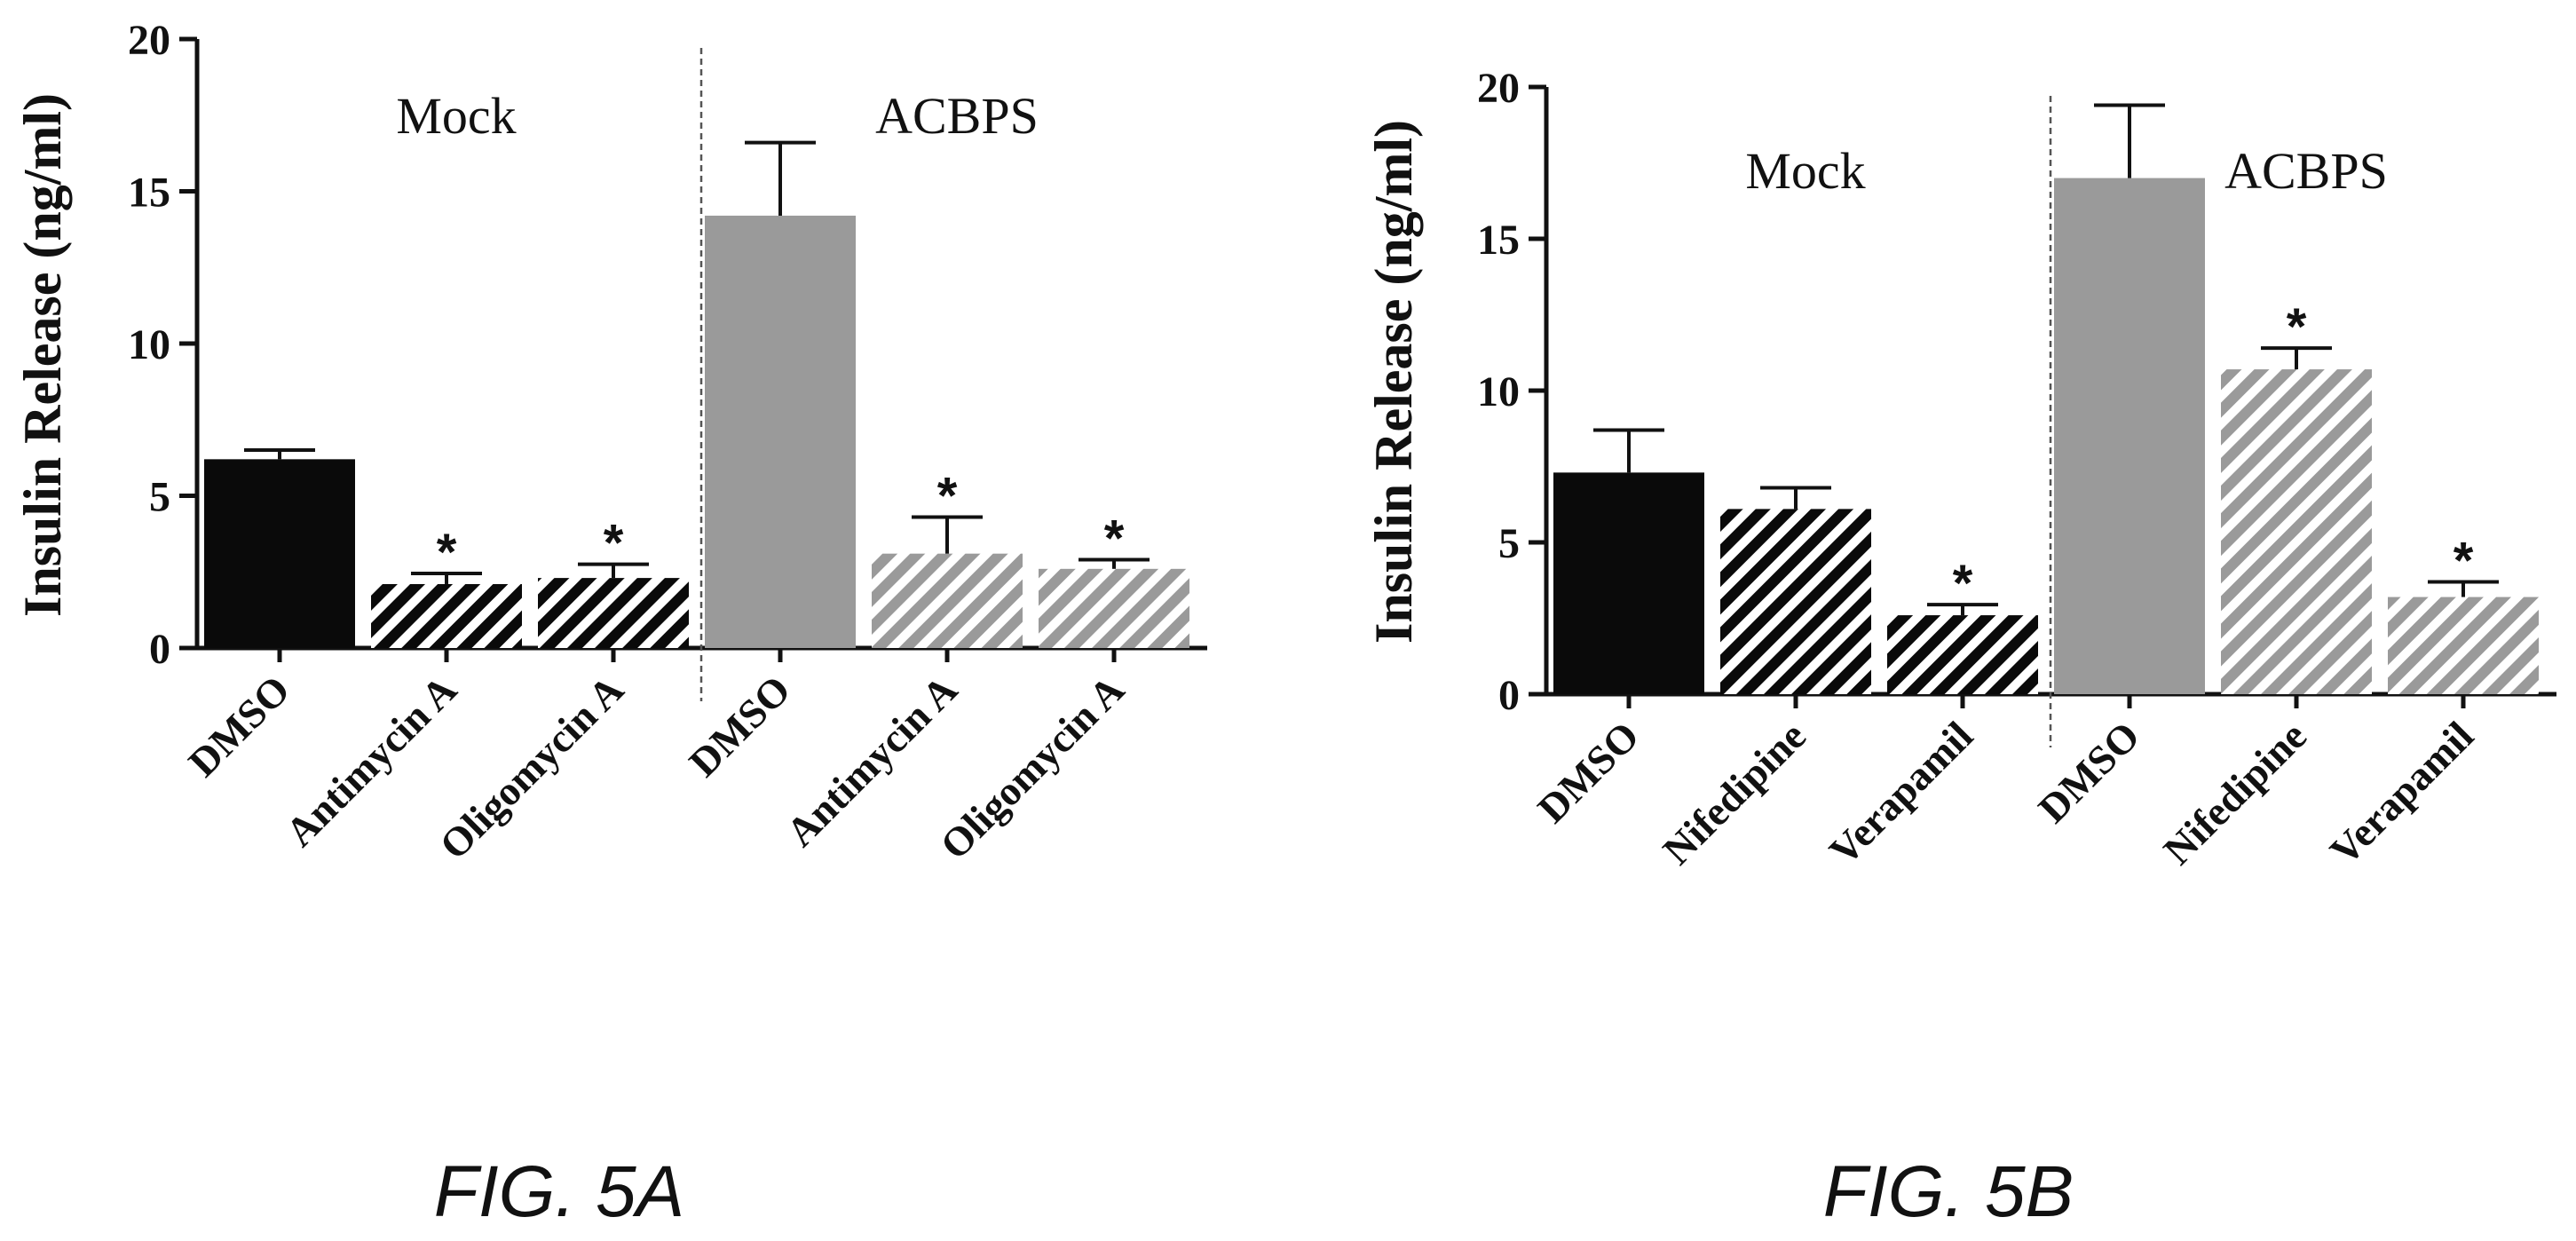 Image resolution: width=2576 pixels, height=1241 pixels. What do you see at coordinates (1948, 1191) in the screenshot?
I see `figure-caption-5b: FIG. 5B` at bounding box center [1948, 1191].